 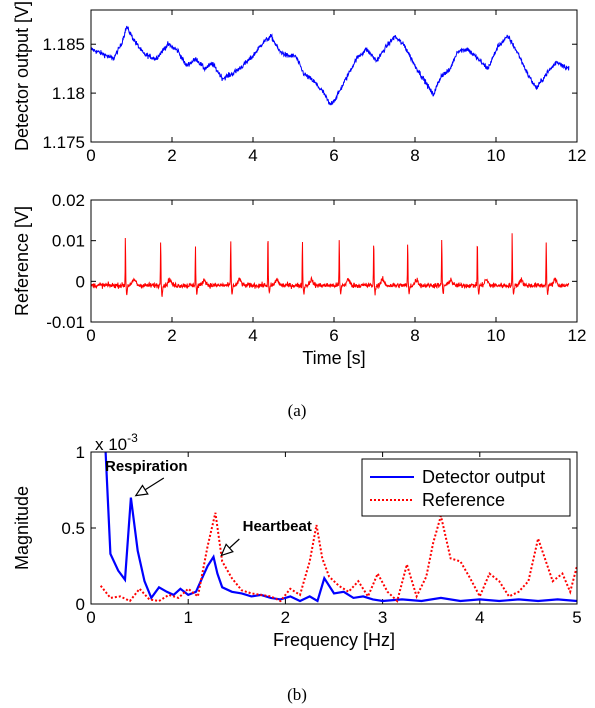 I want to click on x-tick-label: 3, so click(x=382, y=617).